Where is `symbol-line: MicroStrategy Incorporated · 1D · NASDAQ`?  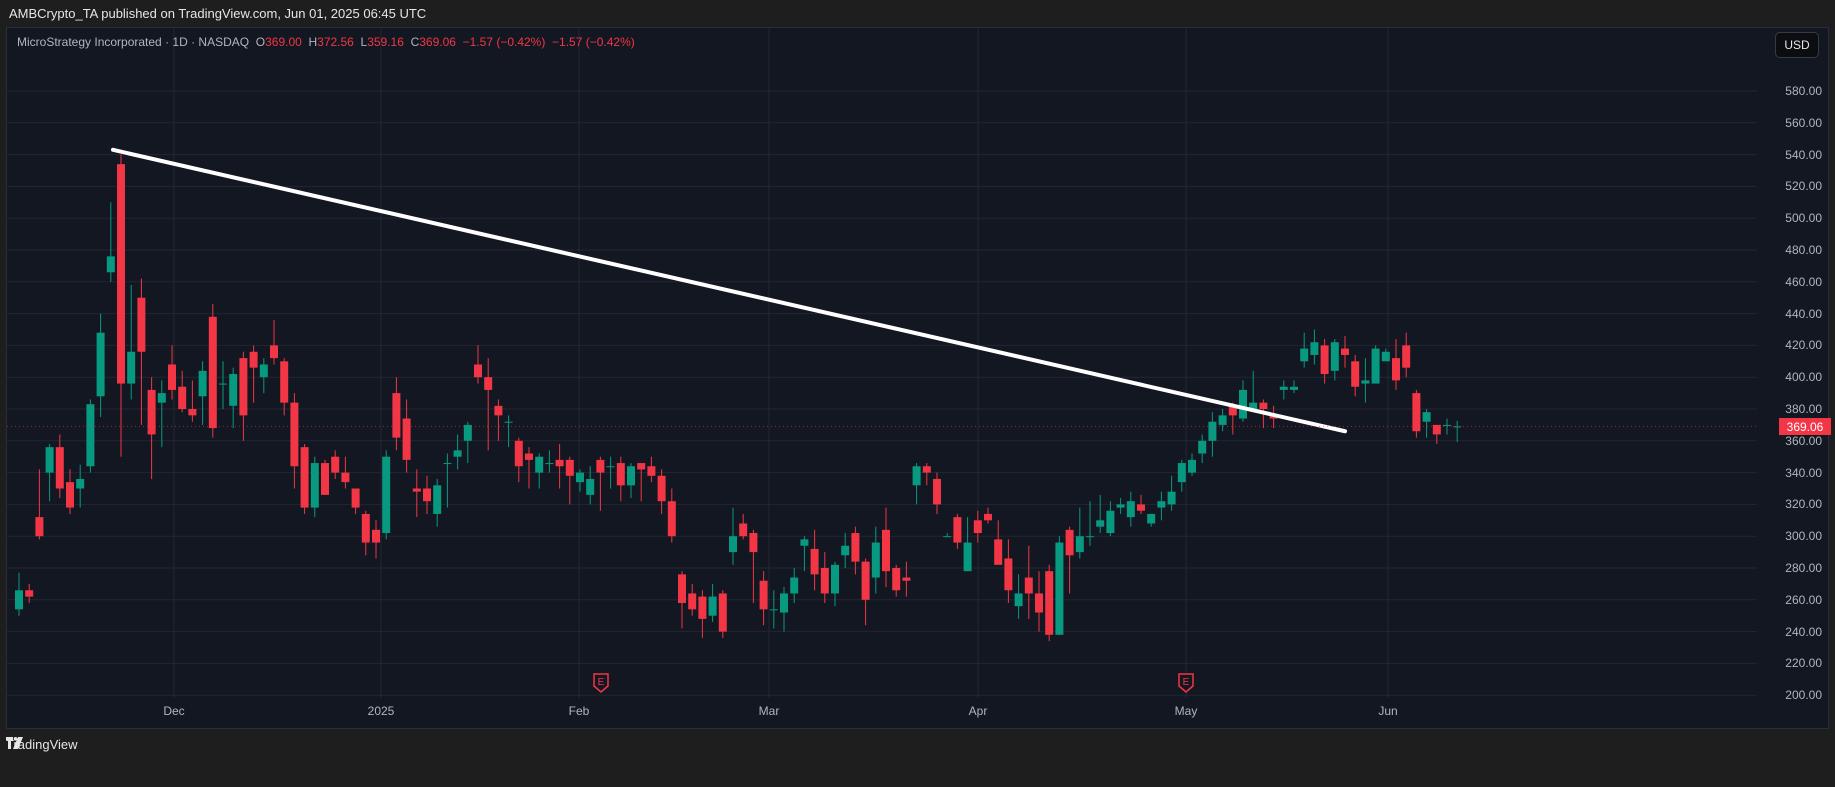 symbol-line: MicroStrategy Incorporated · 1D · NASDAQ is located at coordinates (133, 42).